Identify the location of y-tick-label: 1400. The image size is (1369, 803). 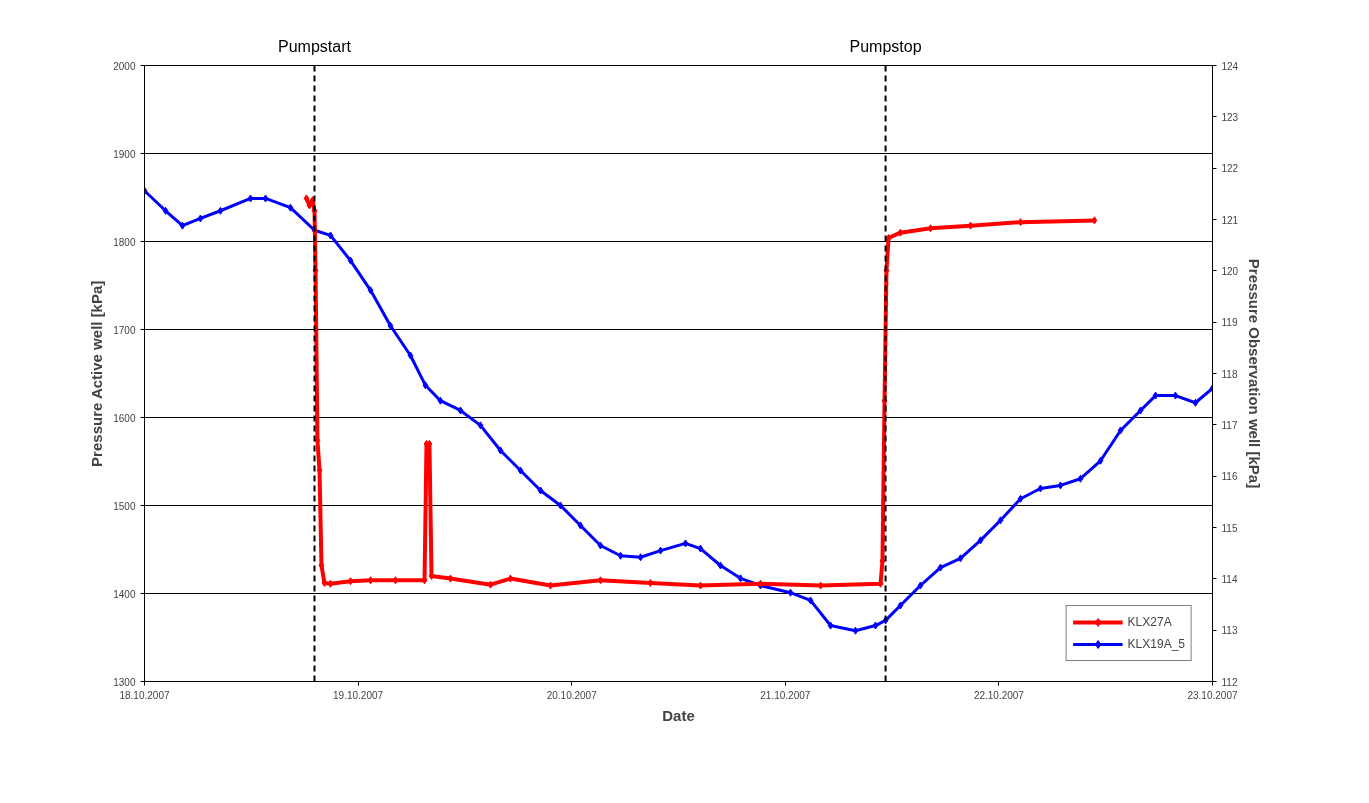
(124, 594).